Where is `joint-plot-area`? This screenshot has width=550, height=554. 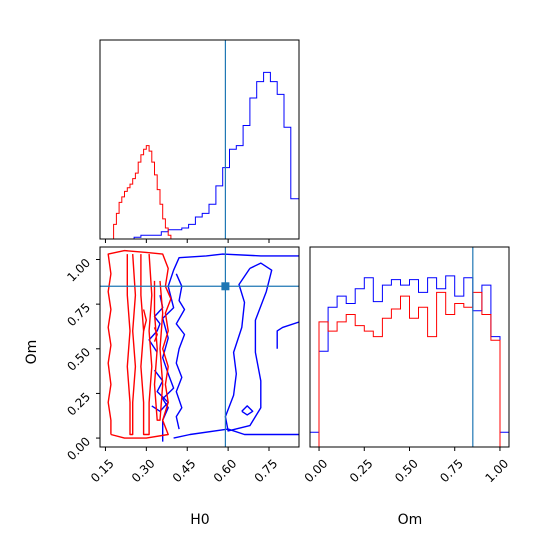 joint-plot-area is located at coordinates (199, 347).